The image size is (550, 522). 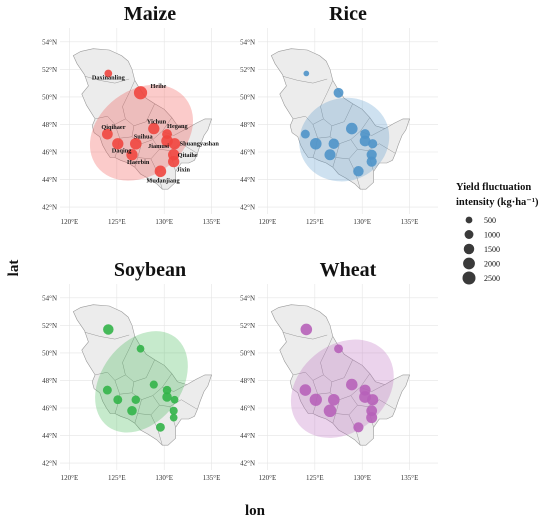 I want to click on city-label-shuangyashan: Shuangyashan, so click(x=200, y=144).